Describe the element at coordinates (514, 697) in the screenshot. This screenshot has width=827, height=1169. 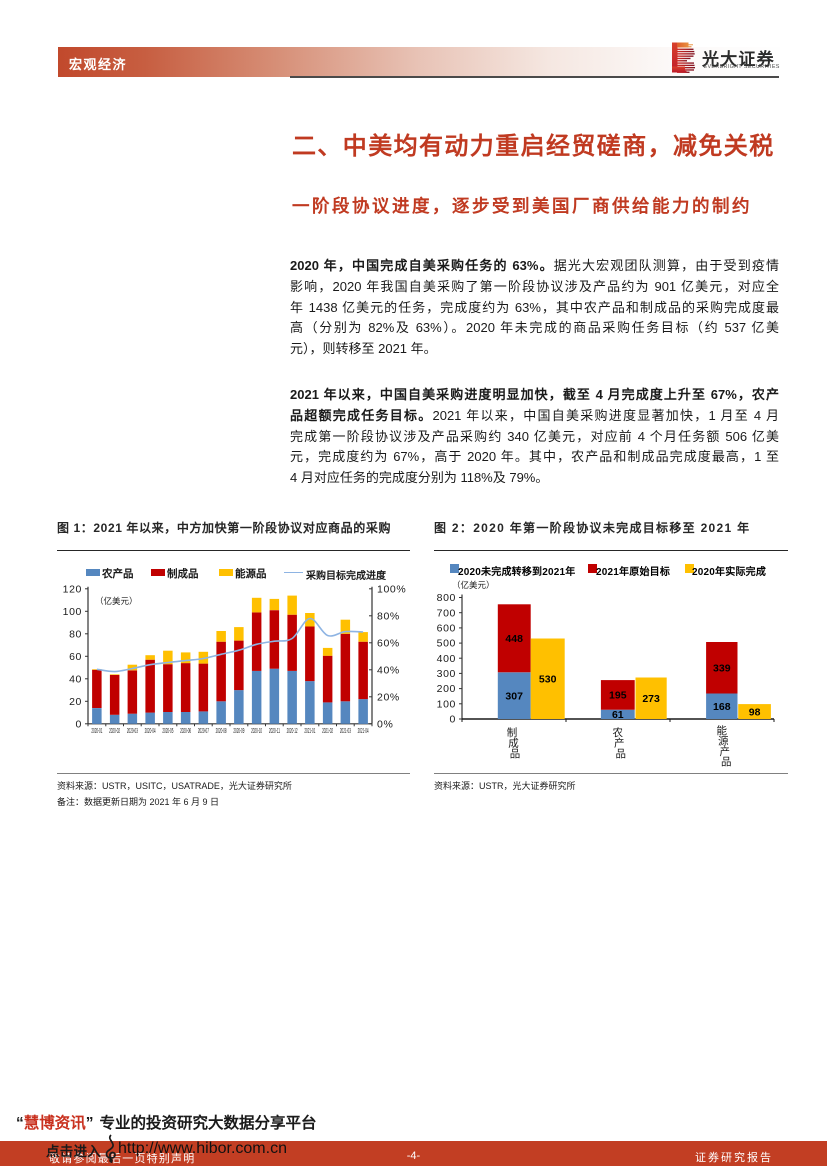
I see `svg-text: 307` at that location.